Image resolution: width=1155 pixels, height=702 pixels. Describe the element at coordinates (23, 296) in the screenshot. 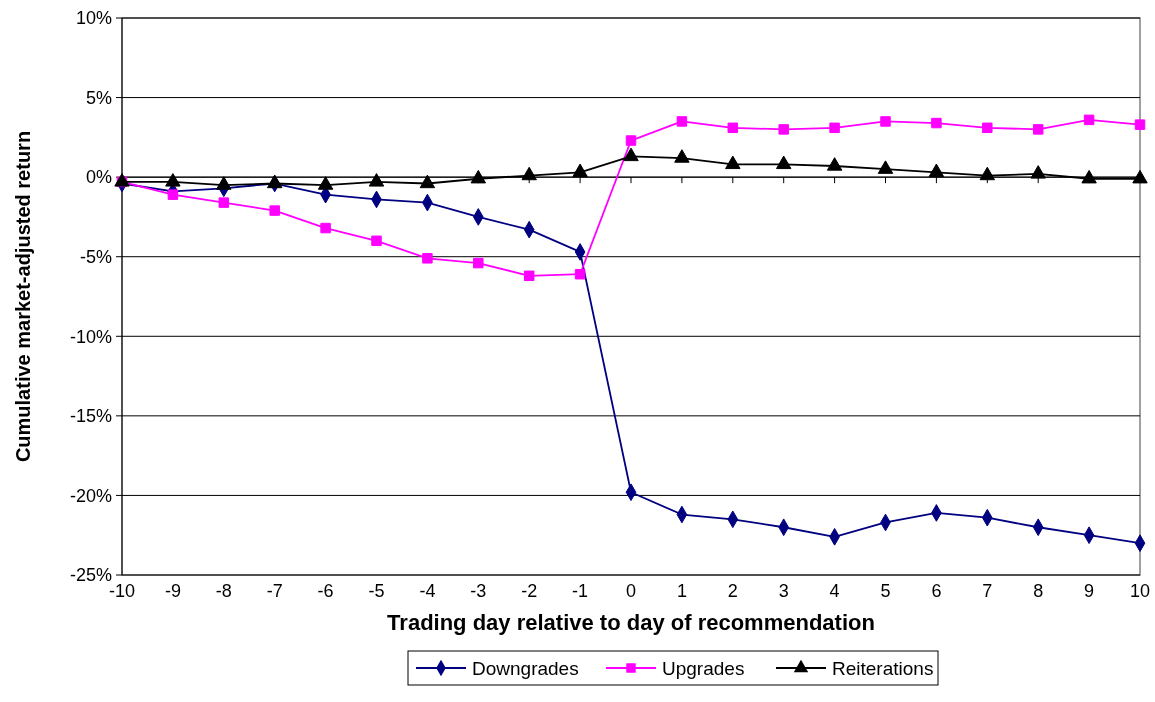

I see `y-axis-title: Cumulative market-adjusted return` at that location.